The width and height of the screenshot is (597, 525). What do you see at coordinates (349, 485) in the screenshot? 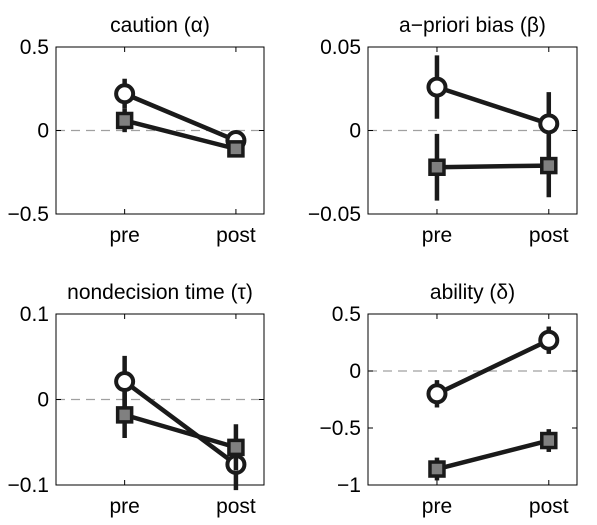
I see `y-tick-label: −1` at bounding box center [349, 485].